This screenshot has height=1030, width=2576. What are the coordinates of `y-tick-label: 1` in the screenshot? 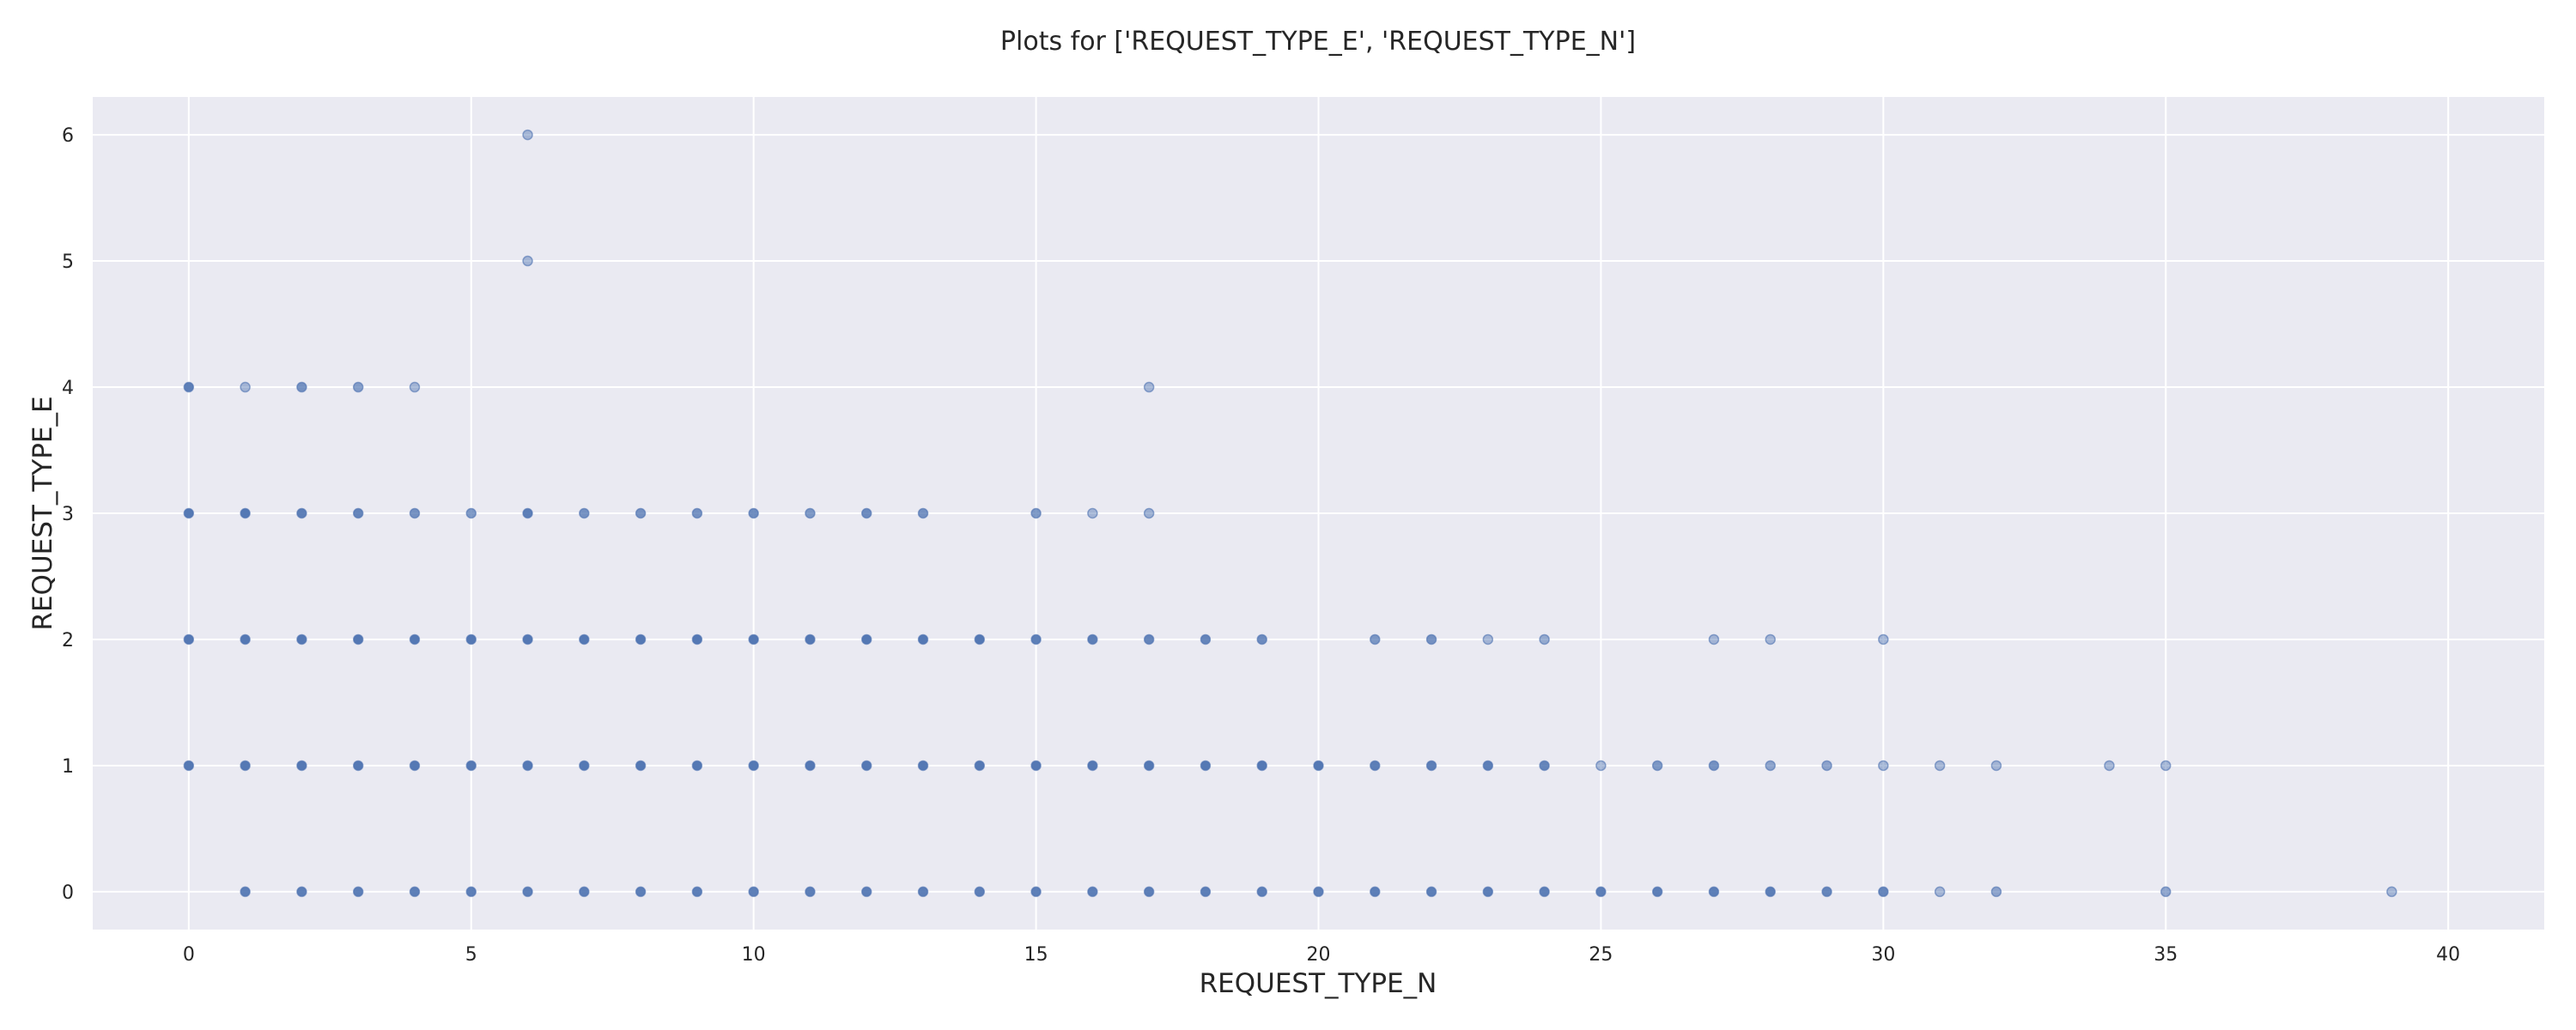 It's located at (68, 767).